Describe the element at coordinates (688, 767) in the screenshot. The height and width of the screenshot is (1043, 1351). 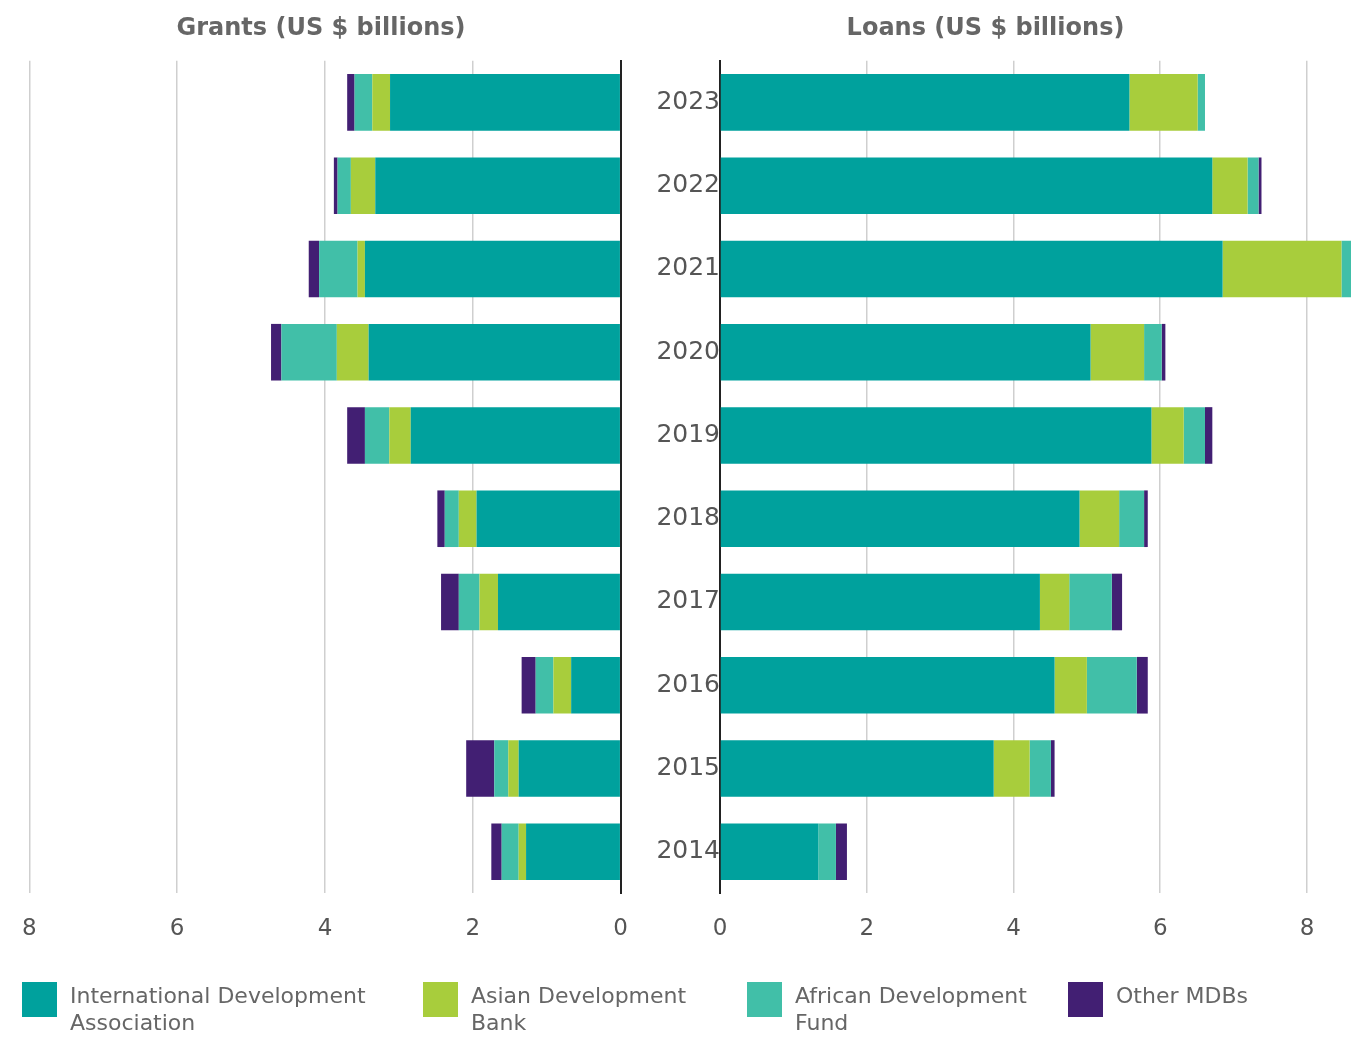
I see `y-tick-label: 2015` at that location.